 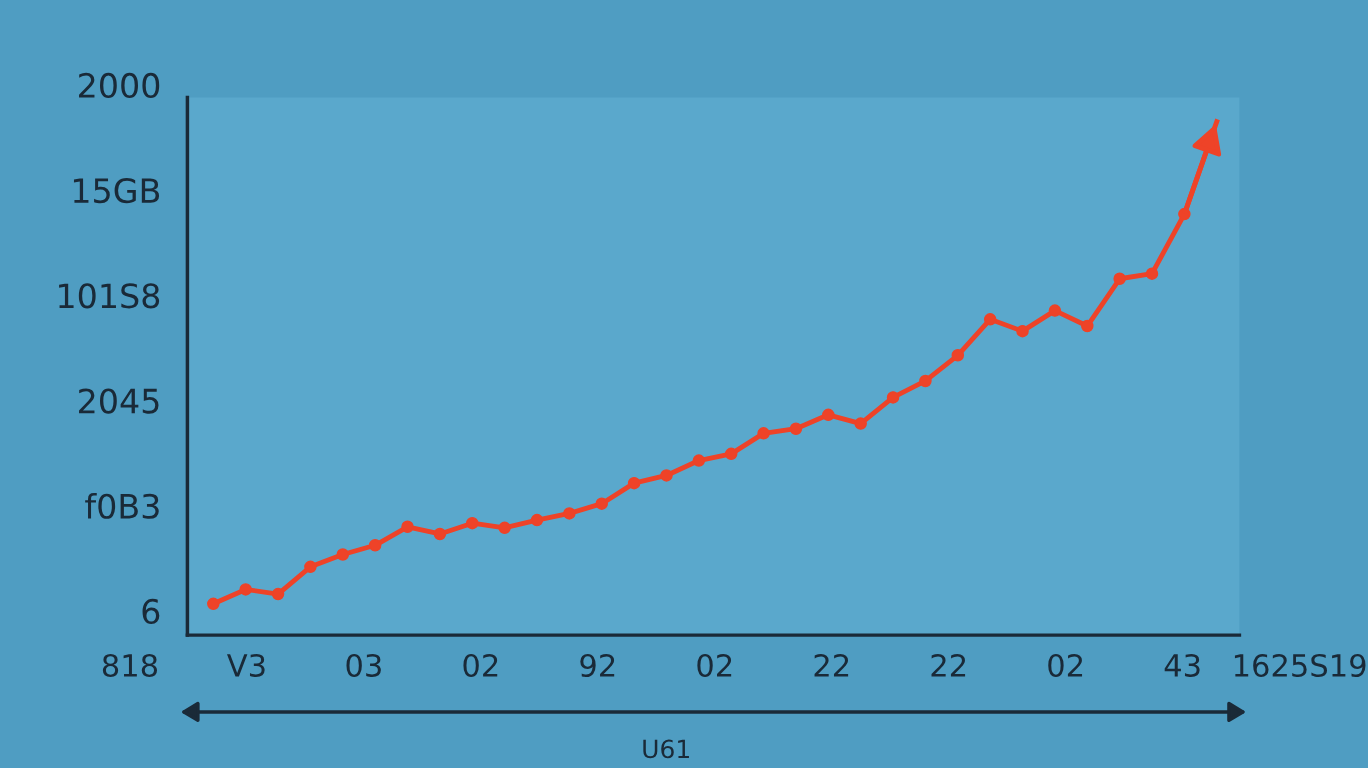 What do you see at coordinates (245, 665) in the screenshot?
I see `text: V3` at bounding box center [245, 665].